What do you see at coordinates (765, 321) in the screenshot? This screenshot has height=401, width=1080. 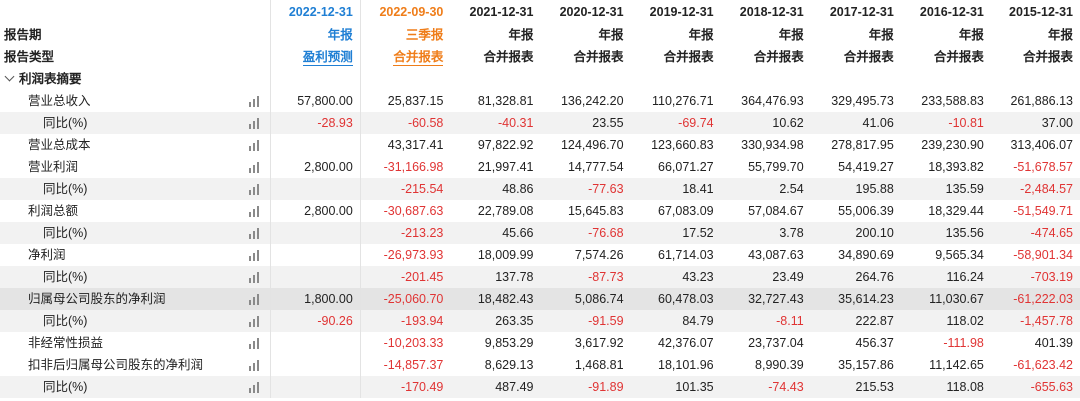 I see `value-cell: -8.11` at bounding box center [765, 321].